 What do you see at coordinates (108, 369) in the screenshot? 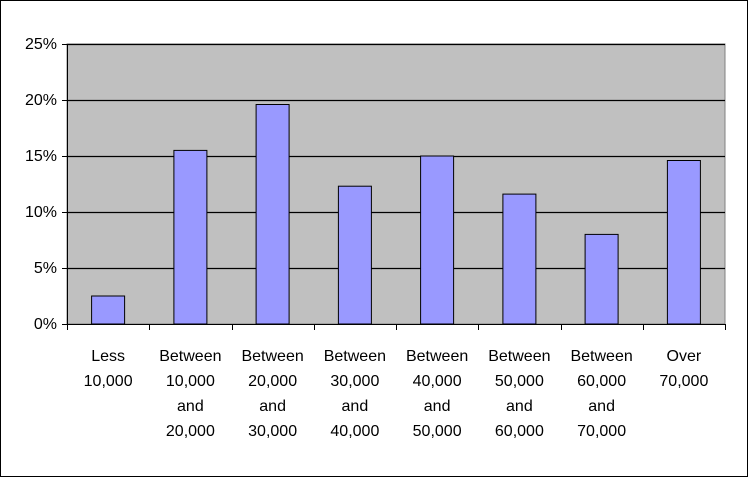
I see `x-tick-label: Less 10,000` at bounding box center [108, 369].